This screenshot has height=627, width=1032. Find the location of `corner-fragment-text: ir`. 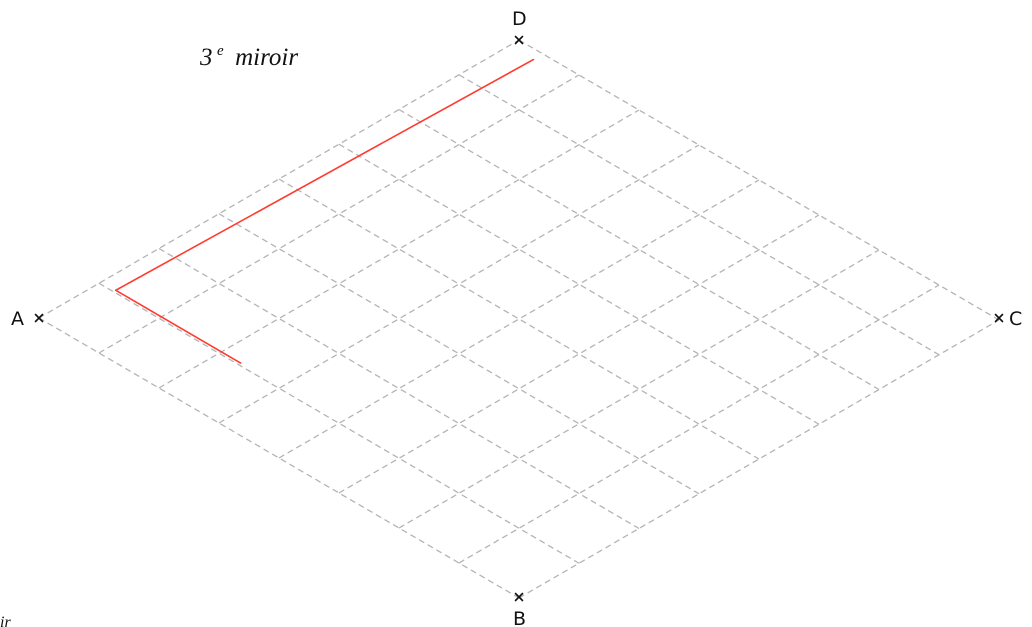

corner-fragment-text: ir is located at coordinates (5, 620).